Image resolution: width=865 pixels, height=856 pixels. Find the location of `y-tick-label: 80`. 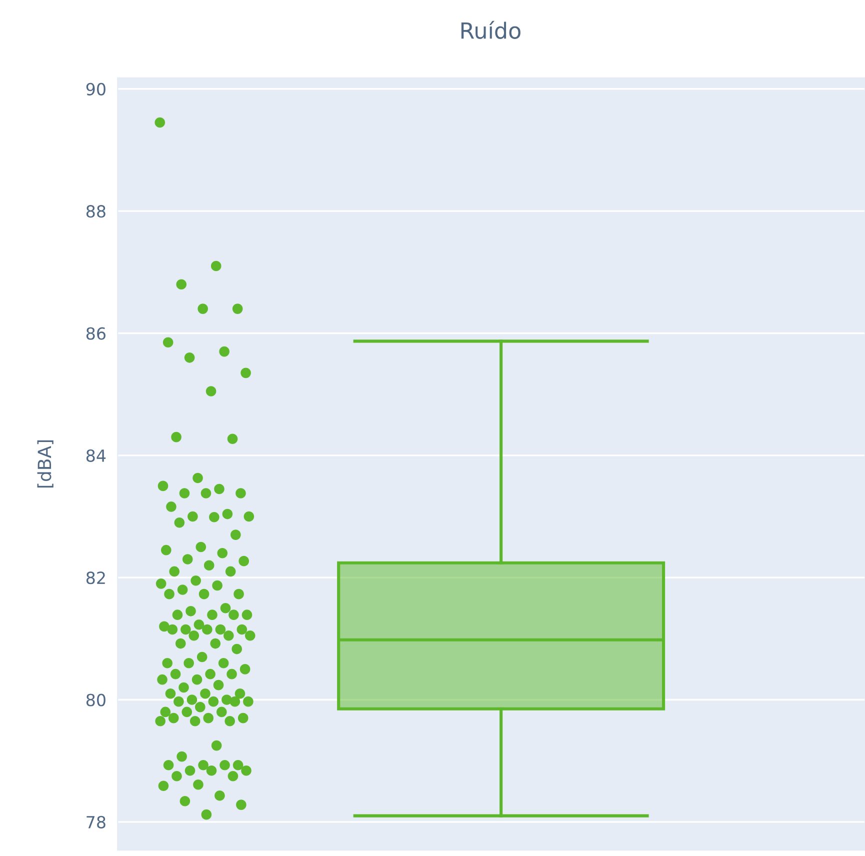

y-tick-label: 80 is located at coordinates (96, 700).